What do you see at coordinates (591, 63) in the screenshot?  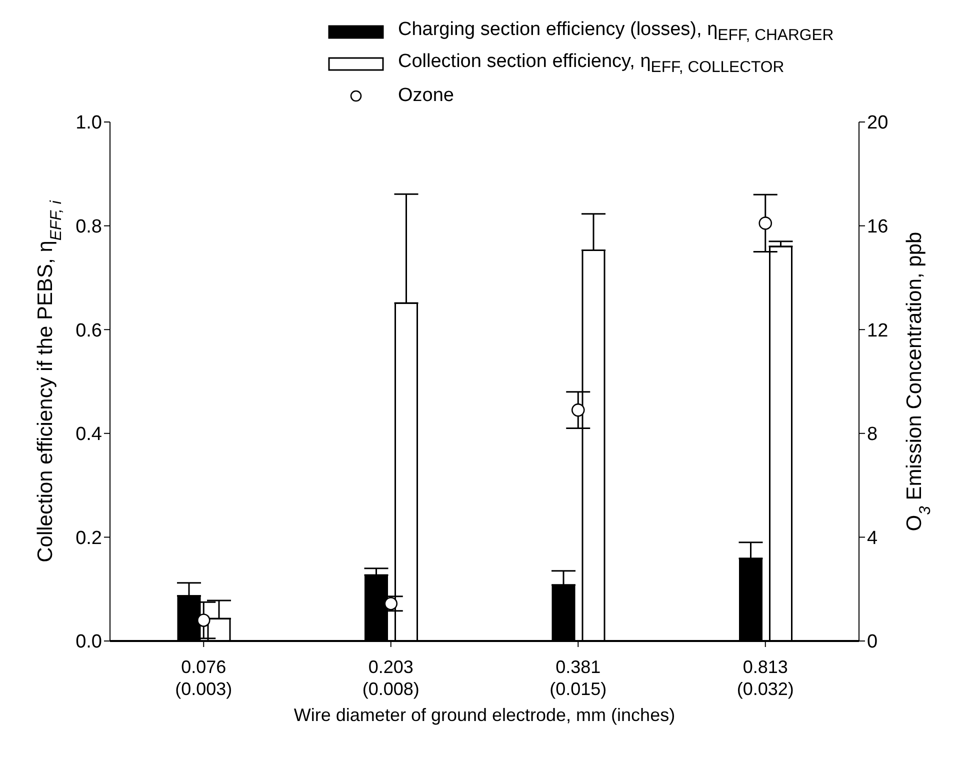 I see `legend-label: Collection section efficiency, η$_{EFF, COLLECTOR}$` at bounding box center [591, 63].